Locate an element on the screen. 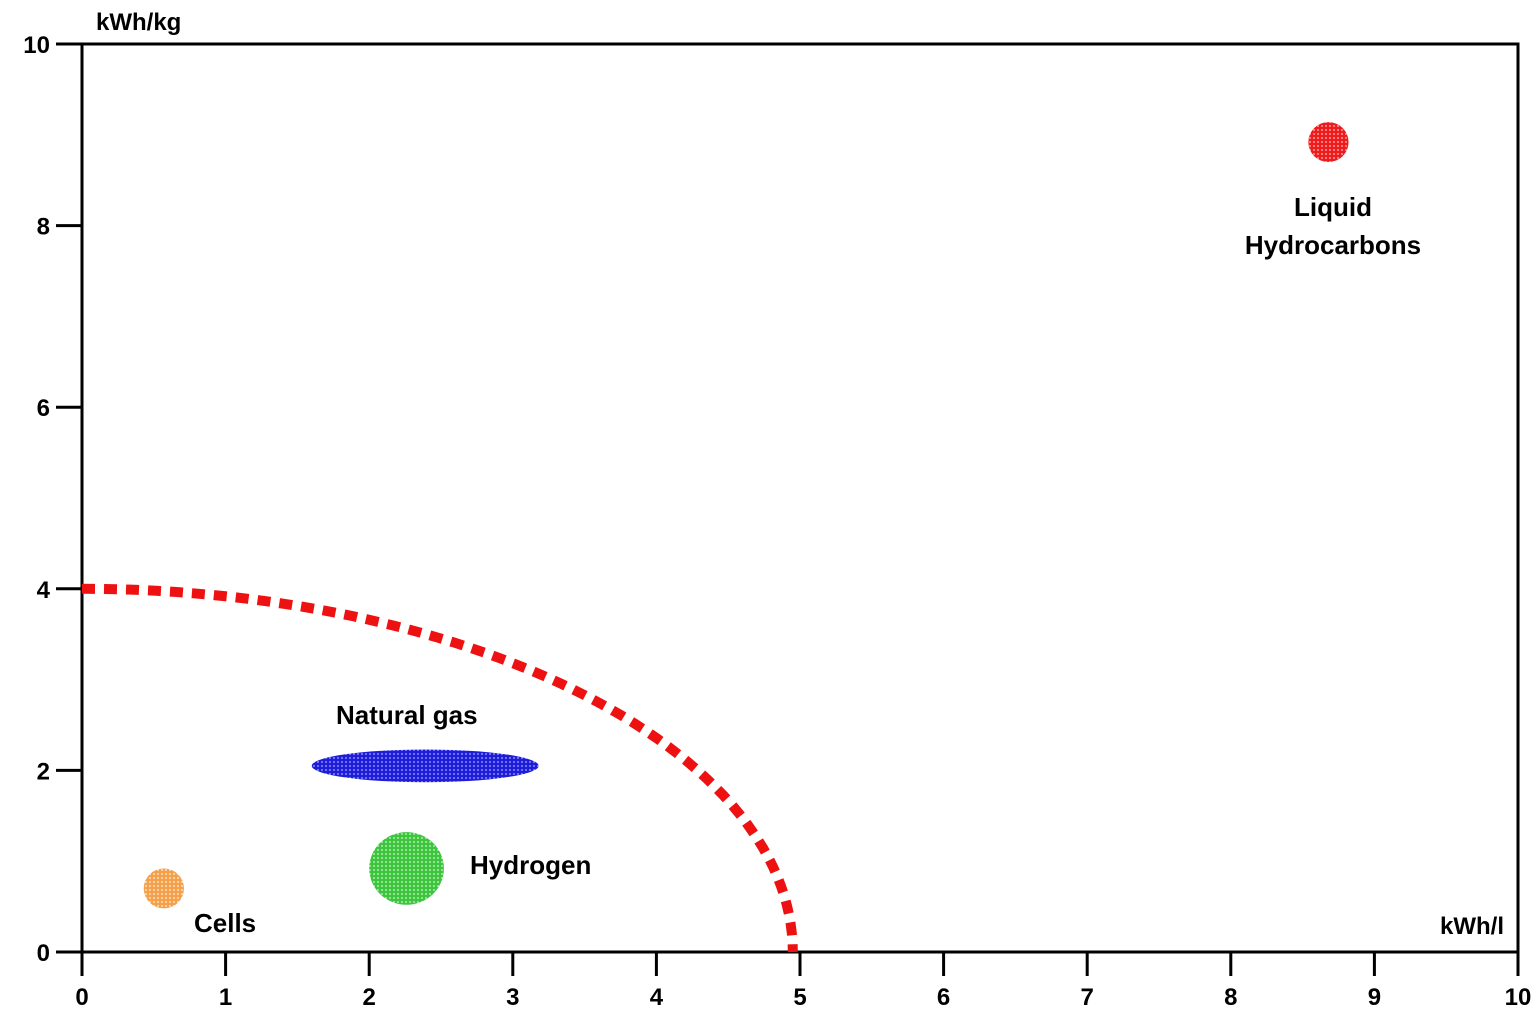  x-tick-label: 8 is located at coordinates (1230, 997).